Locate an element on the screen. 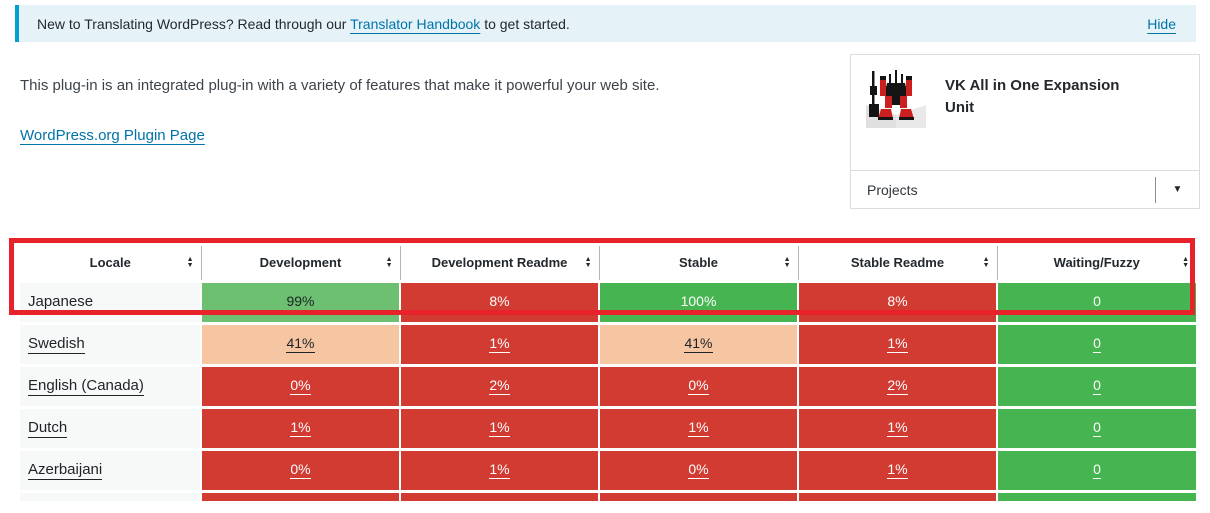 The width and height of the screenshot is (1210, 513). percent-link: 99% is located at coordinates (300, 302).